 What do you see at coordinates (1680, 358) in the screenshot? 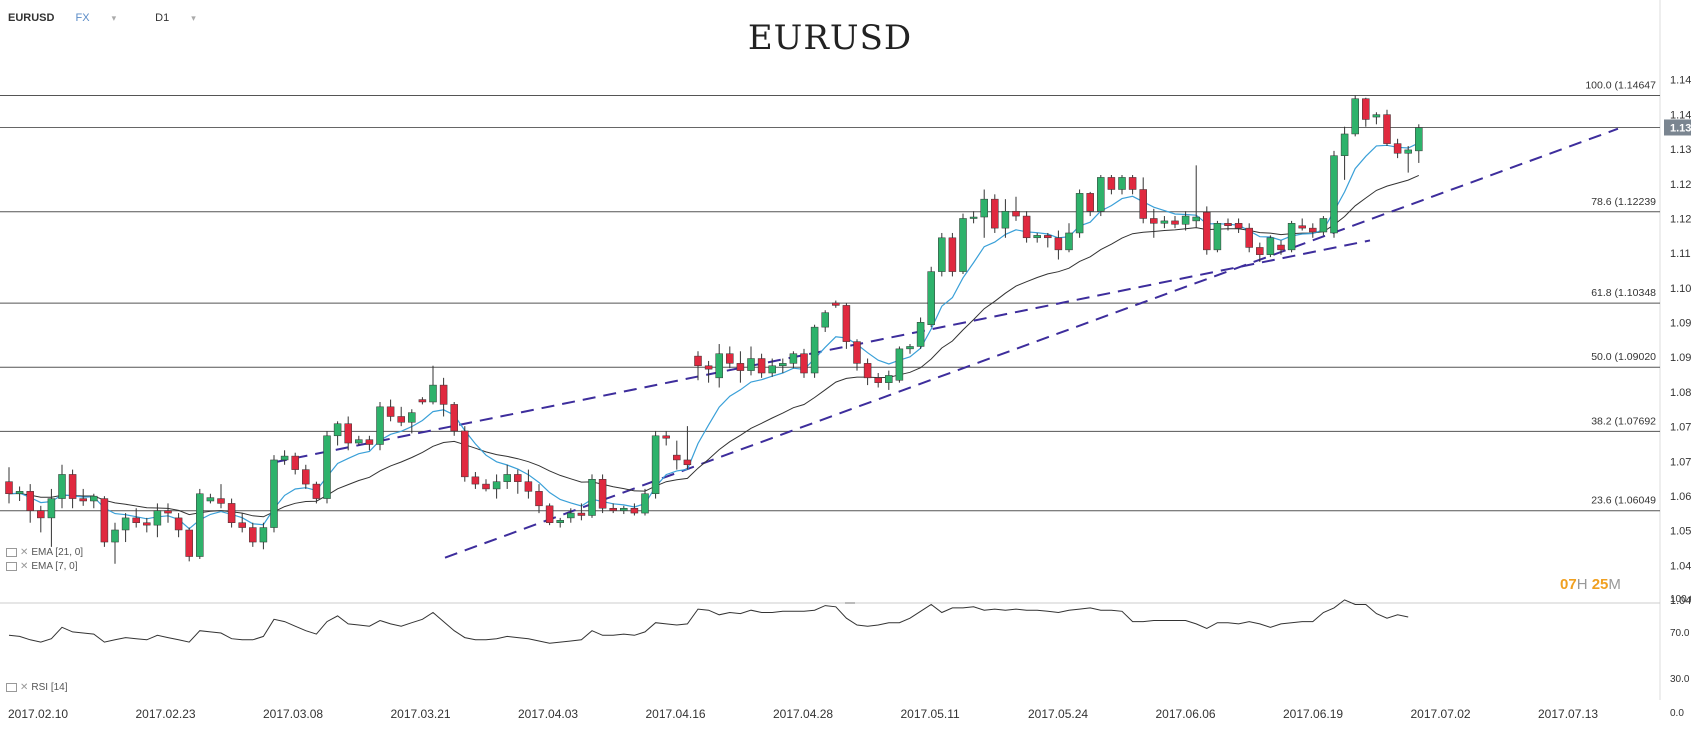
I see `y-tick-label: 1.09228` at bounding box center [1680, 358].